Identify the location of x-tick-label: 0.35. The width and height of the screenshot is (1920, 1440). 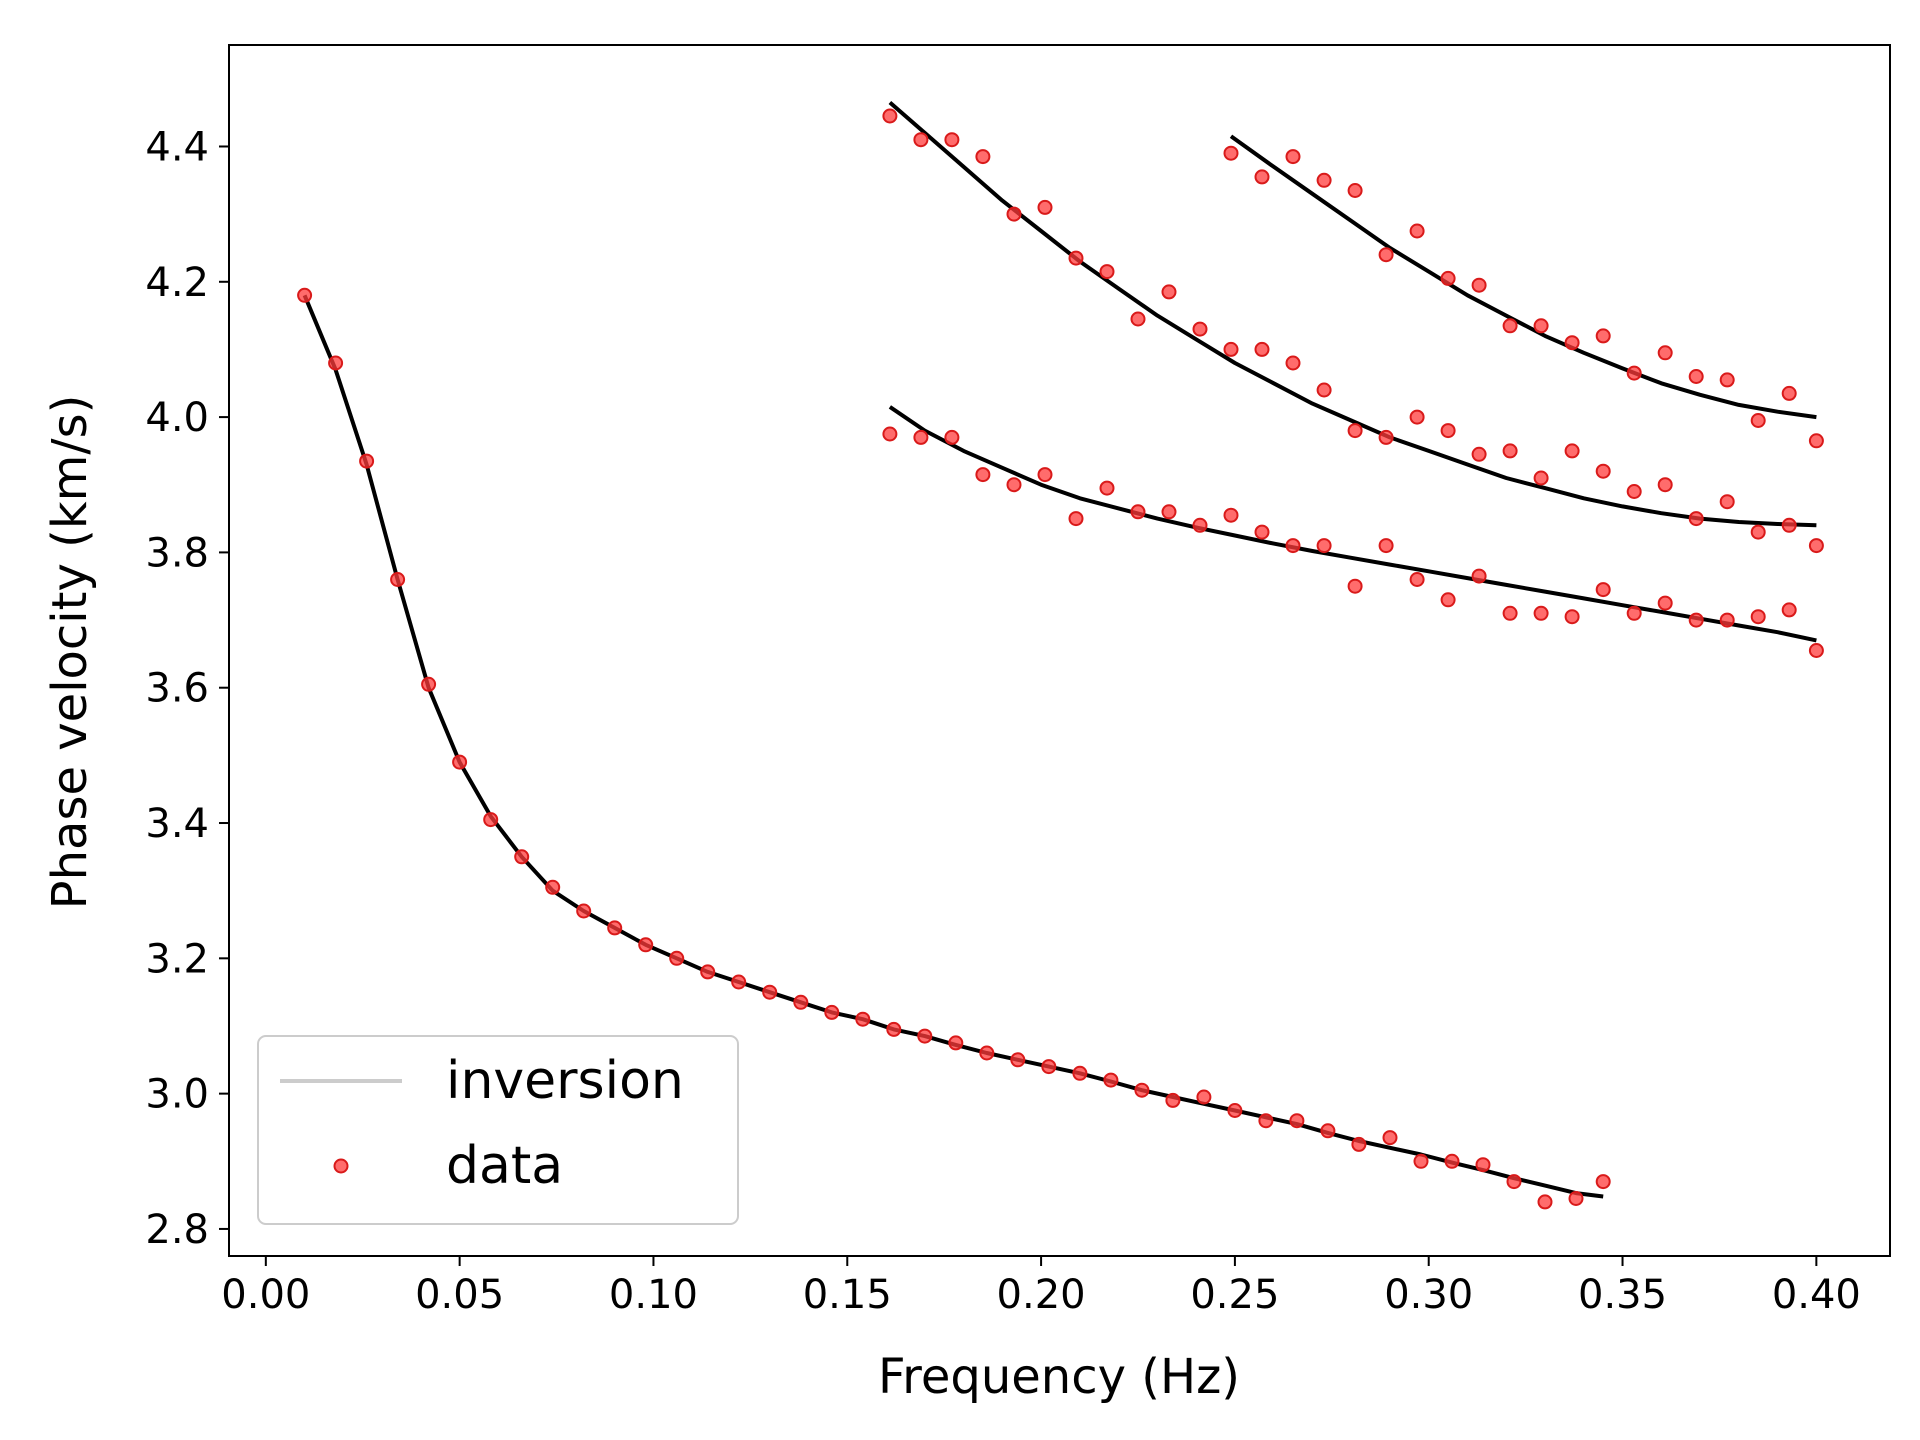
(1622, 1295).